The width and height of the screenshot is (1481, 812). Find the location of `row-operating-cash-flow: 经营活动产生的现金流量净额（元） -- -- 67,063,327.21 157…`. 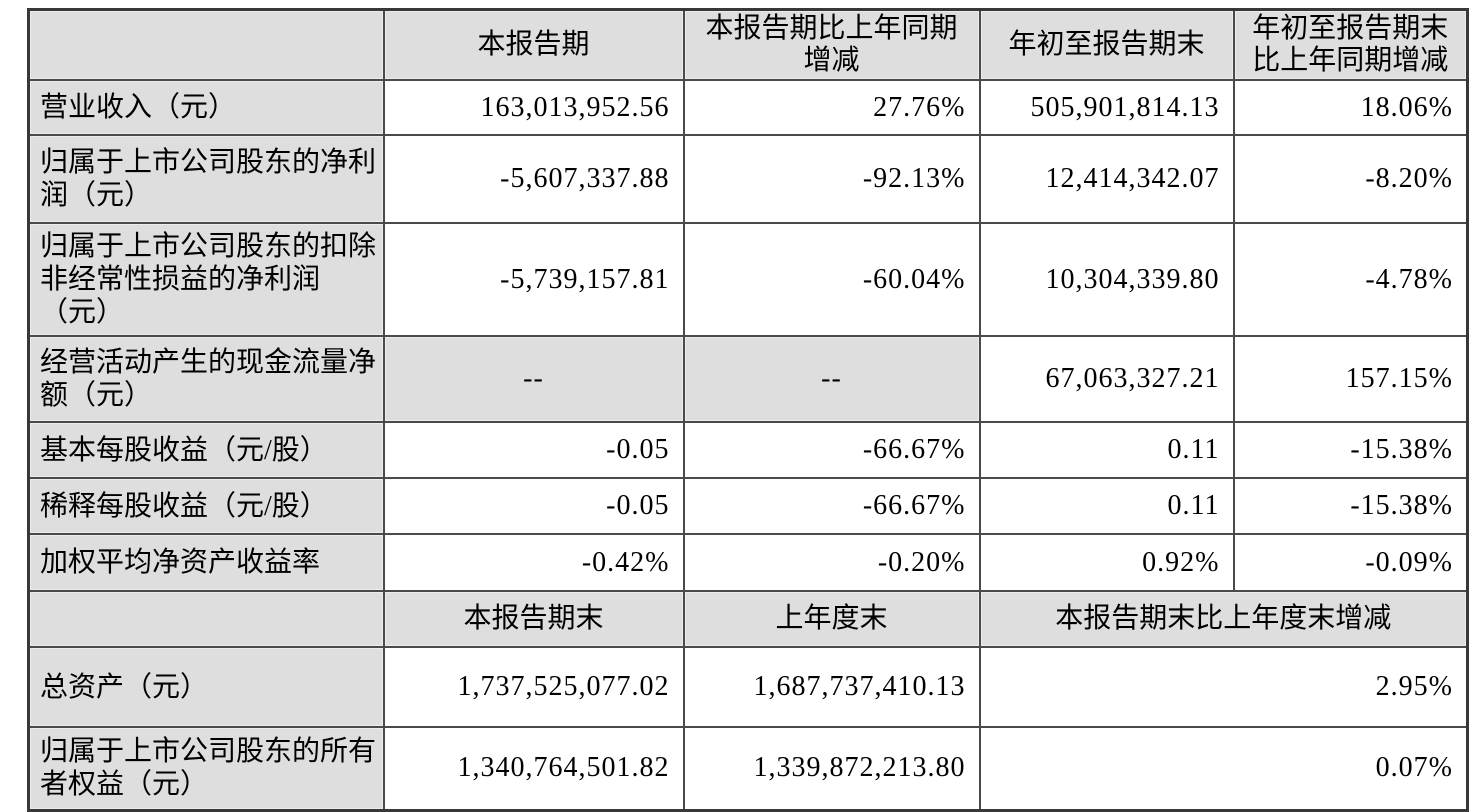

row-operating-cash-flow: 经营活动产生的现金流量净额（元） -- -- 67,063,327.21 157… is located at coordinates (748, 379).